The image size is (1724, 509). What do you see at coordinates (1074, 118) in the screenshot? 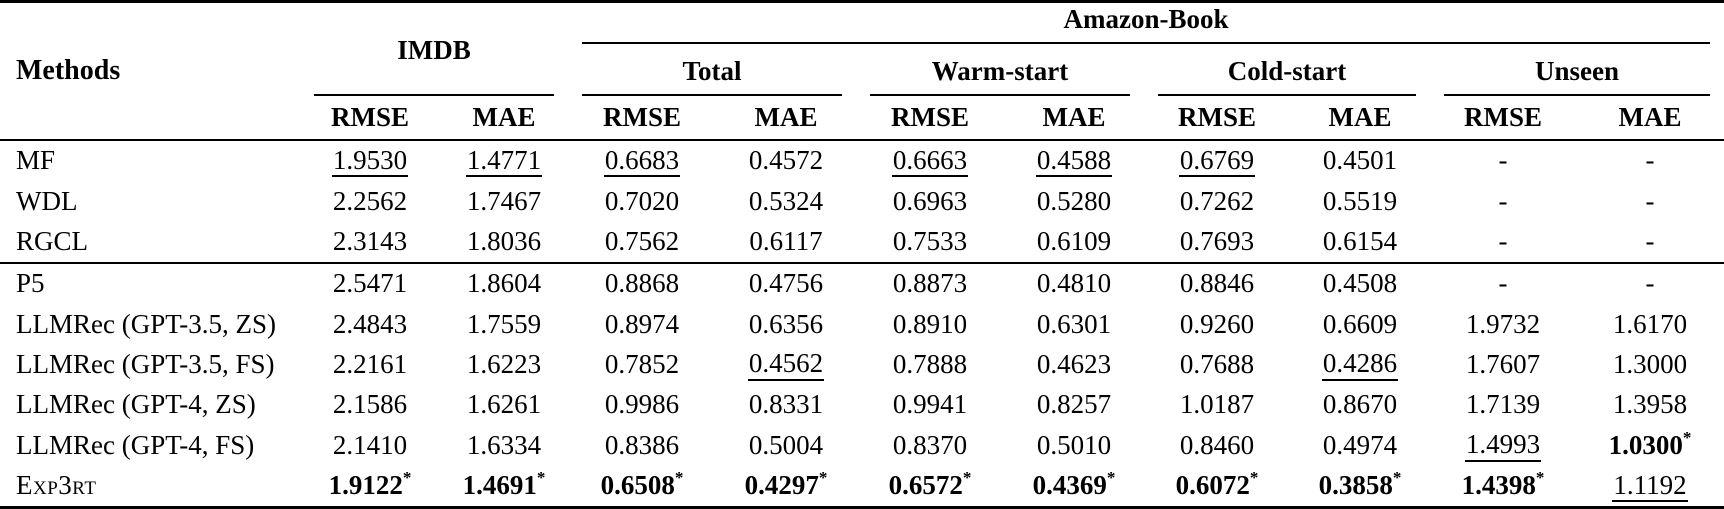
I see `metric-header-warm-mae: MAE` at bounding box center [1074, 118].